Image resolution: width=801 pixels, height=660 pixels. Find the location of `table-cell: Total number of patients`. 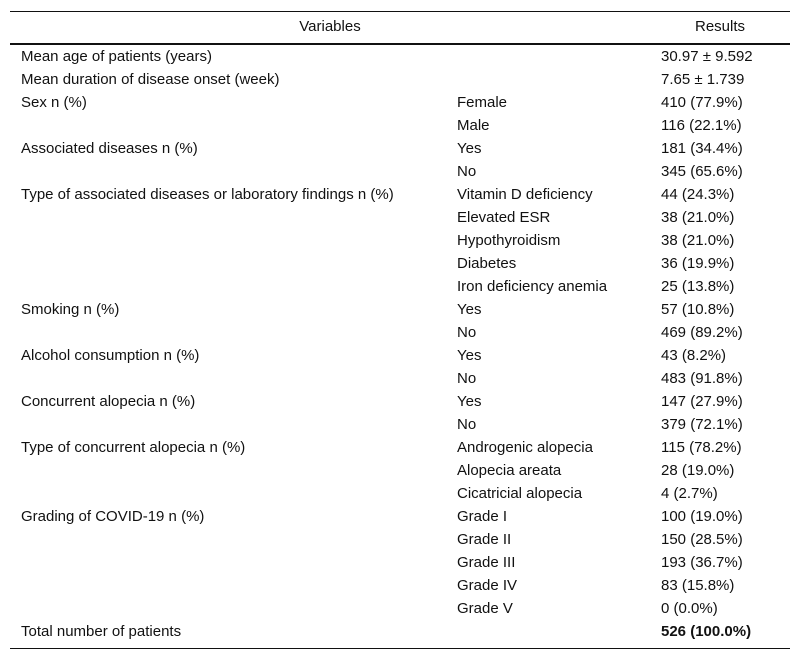

table-cell: Total number of patients is located at coordinates (101, 631).